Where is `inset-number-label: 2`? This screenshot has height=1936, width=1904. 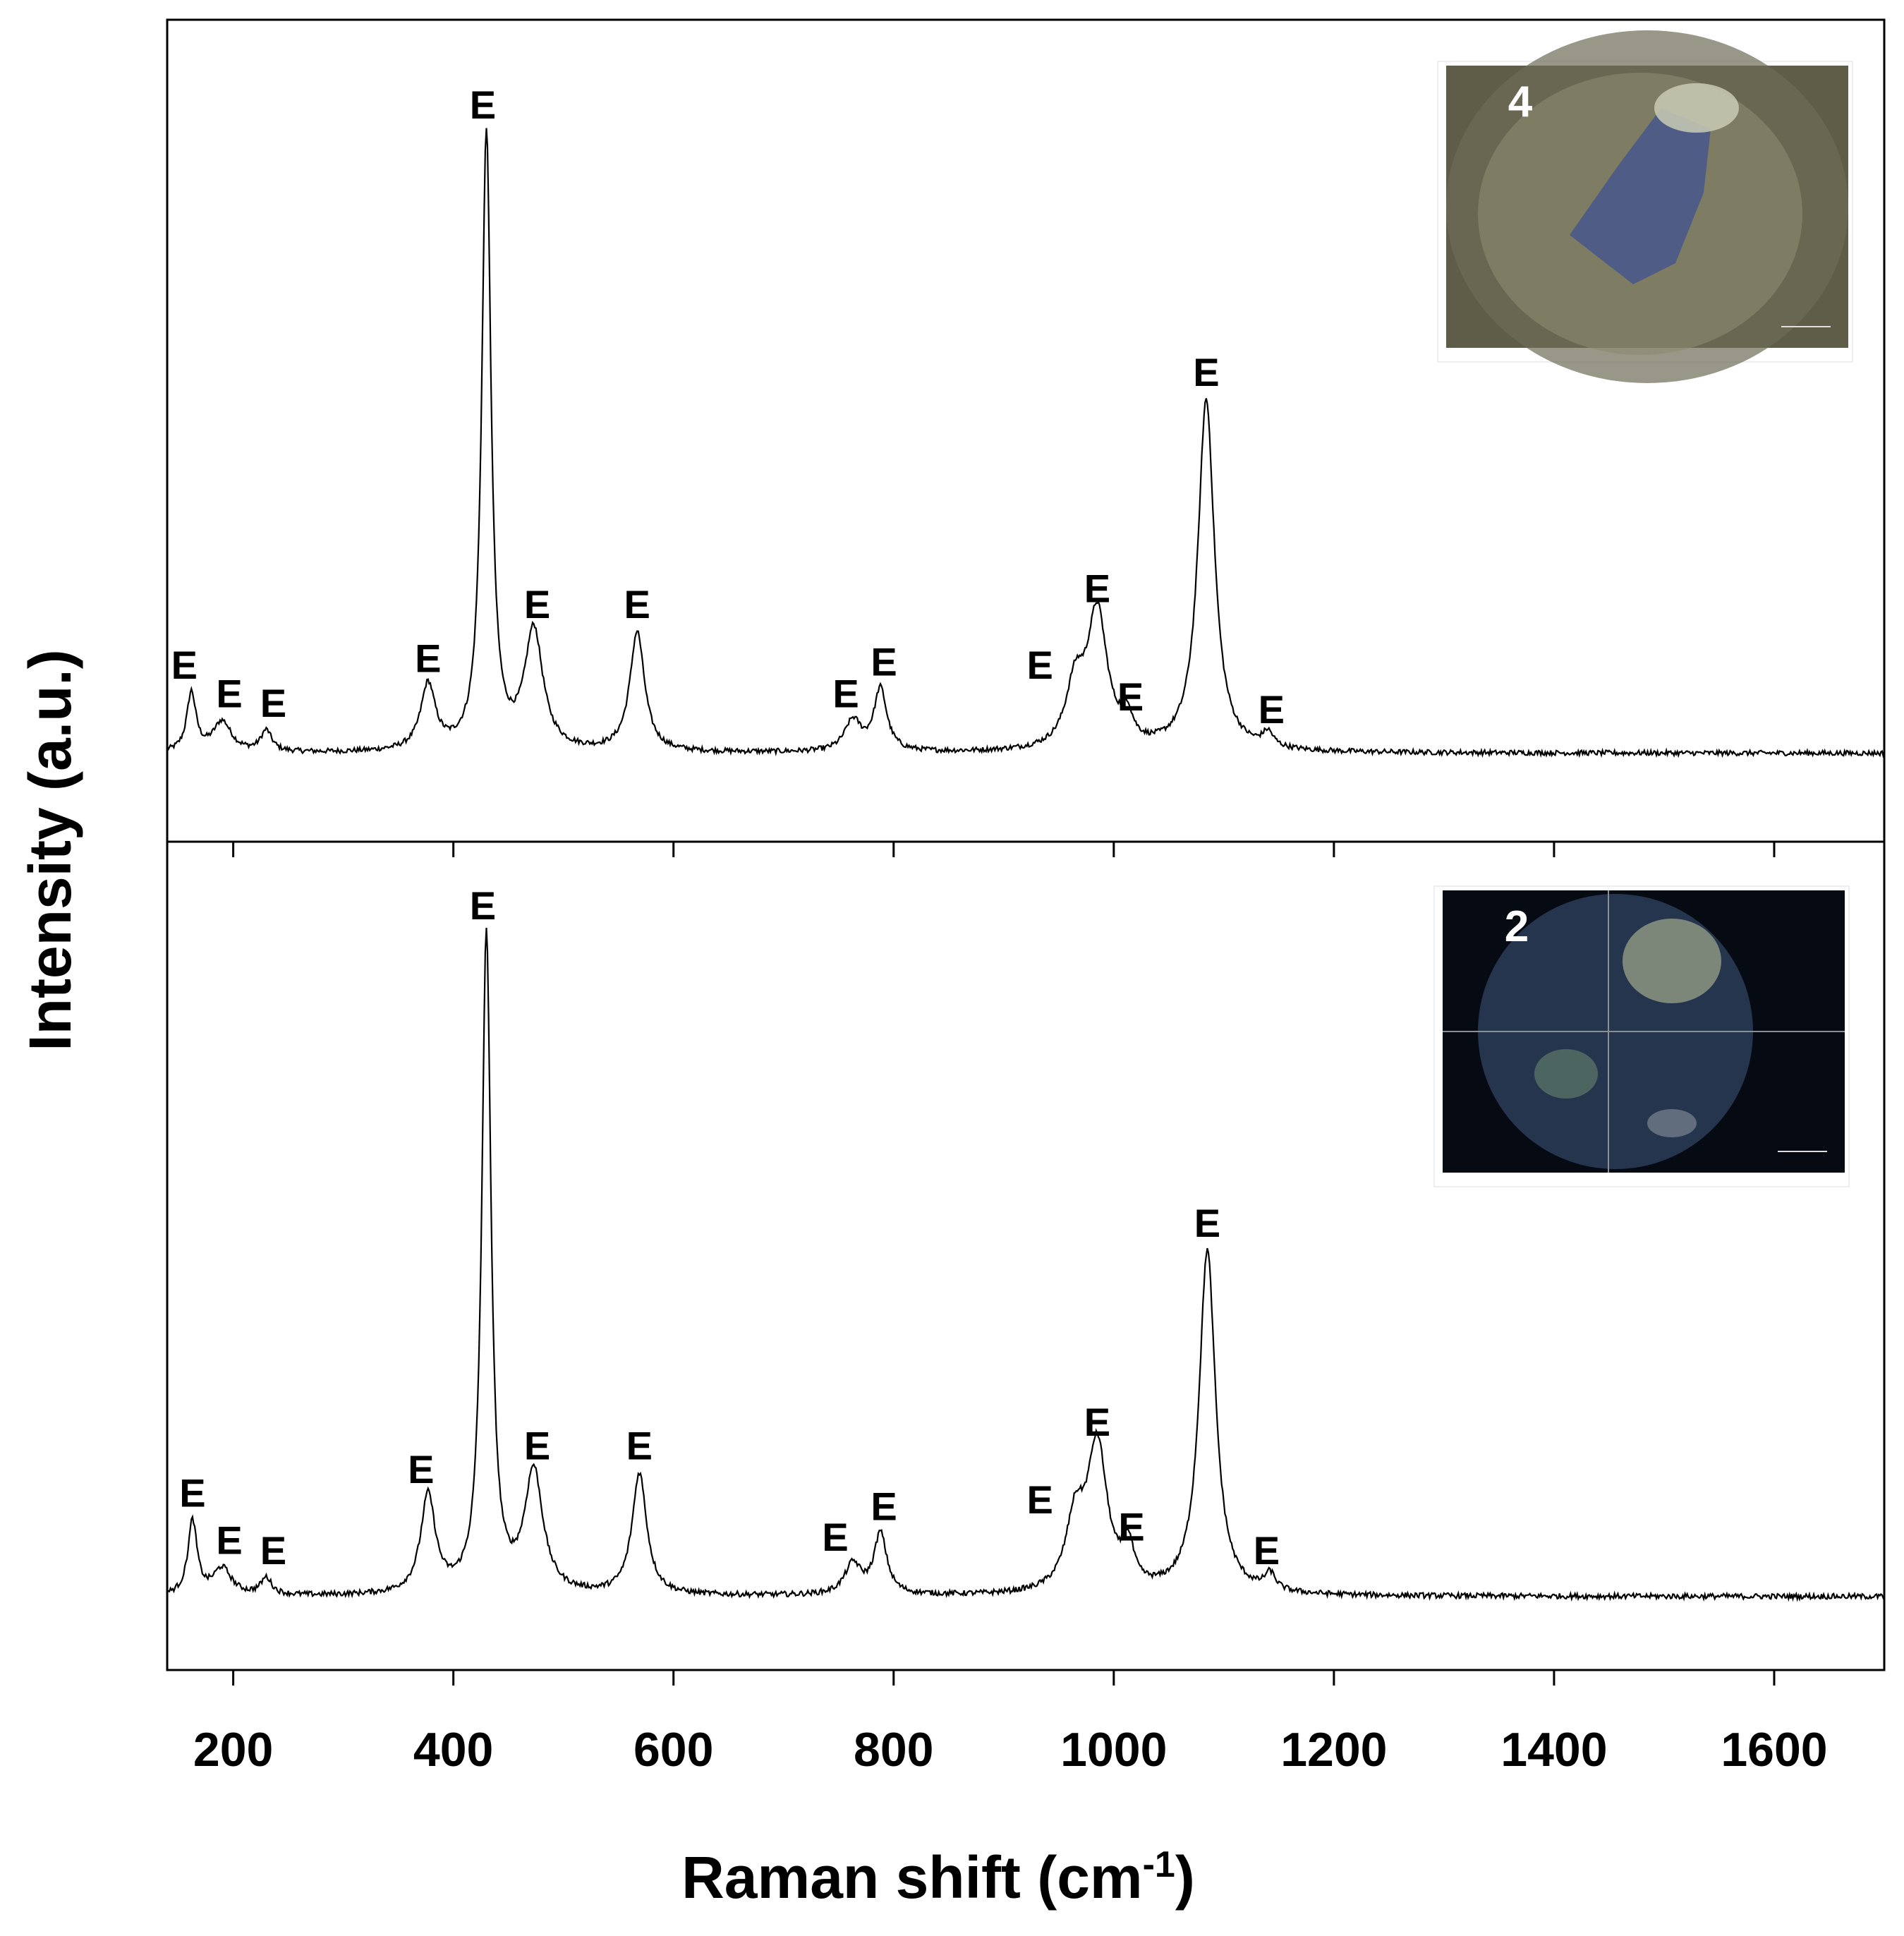
inset-number-label: 2 is located at coordinates (1517, 927).